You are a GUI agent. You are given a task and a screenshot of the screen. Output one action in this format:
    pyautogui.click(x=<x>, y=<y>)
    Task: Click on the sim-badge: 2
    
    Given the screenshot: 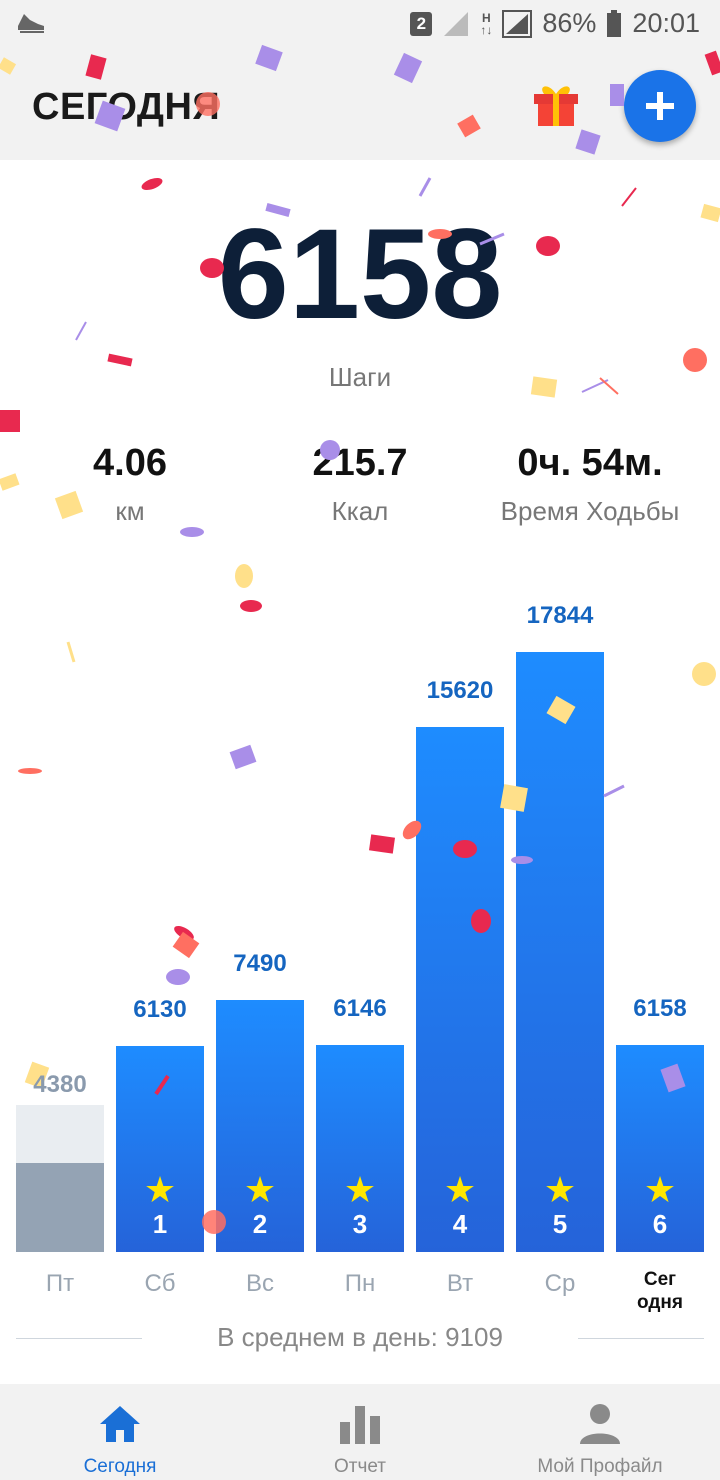 What is the action you would take?
    pyautogui.click(x=421, y=23)
    